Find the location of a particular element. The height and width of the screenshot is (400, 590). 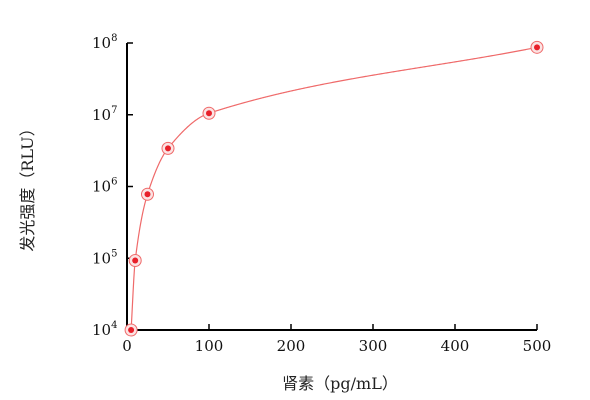

y-tick-exponent: 6 is located at coordinates (114, 182).